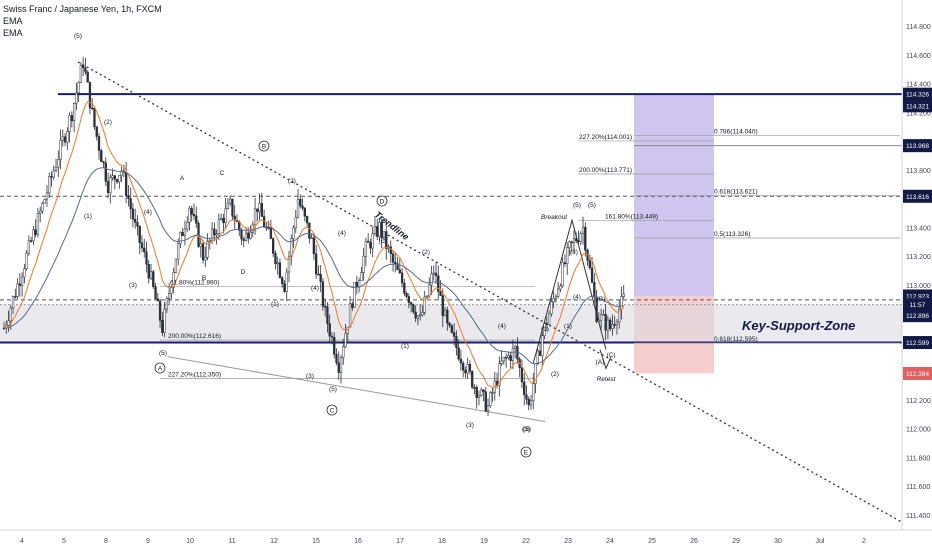  Describe the element at coordinates (592, 205) in the screenshot. I see `wave-label: (5)` at that location.